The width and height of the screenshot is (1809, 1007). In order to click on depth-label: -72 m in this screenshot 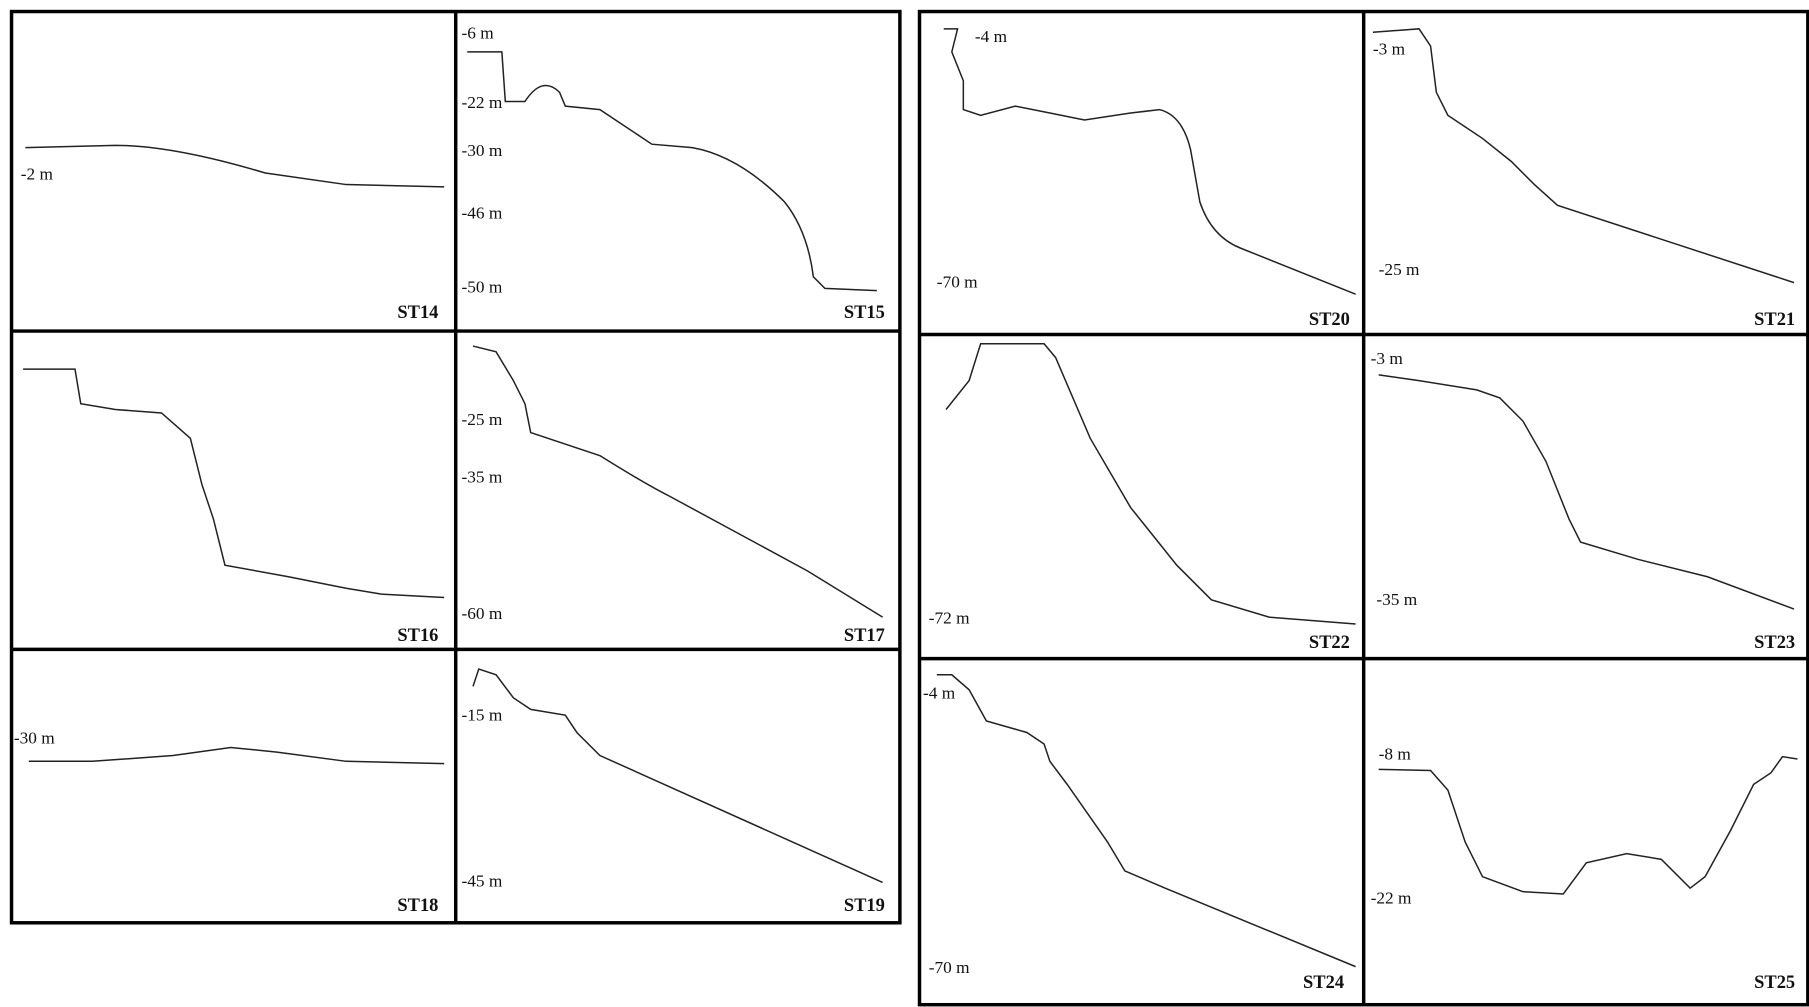, I will do `click(949, 617)`.